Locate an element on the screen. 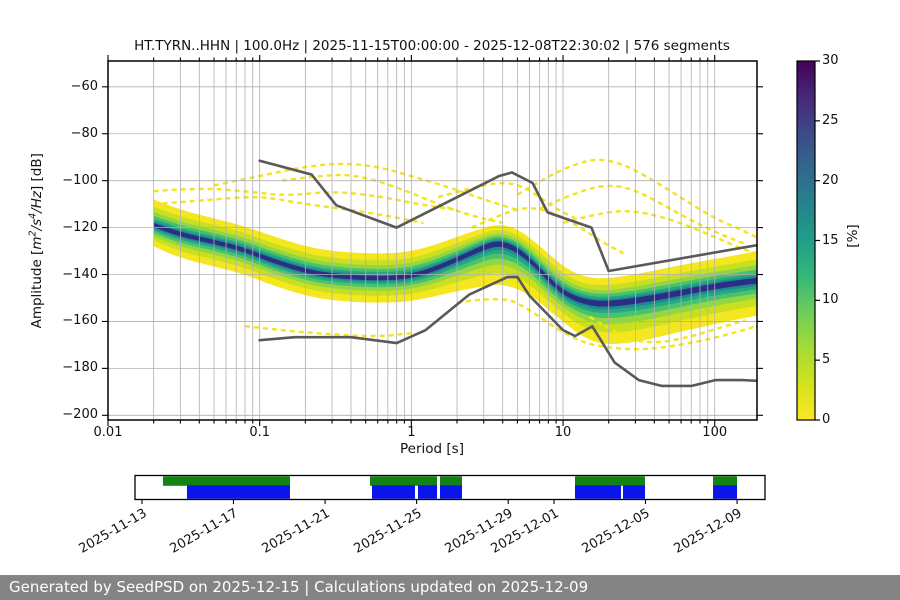 This screenshot has height=600, width=900. x-tick-label: 0.01 is located at coordinates (108, 432).